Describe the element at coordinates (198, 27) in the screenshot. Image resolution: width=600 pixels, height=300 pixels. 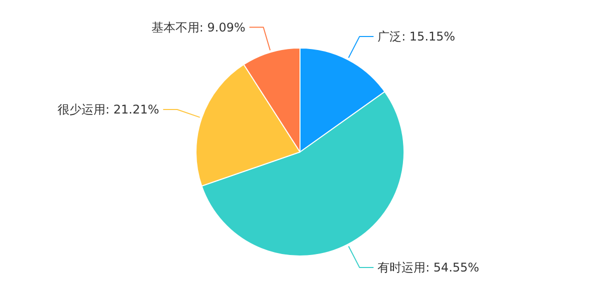
I see `slice-label: 基本不用: 9.09%` at that location.